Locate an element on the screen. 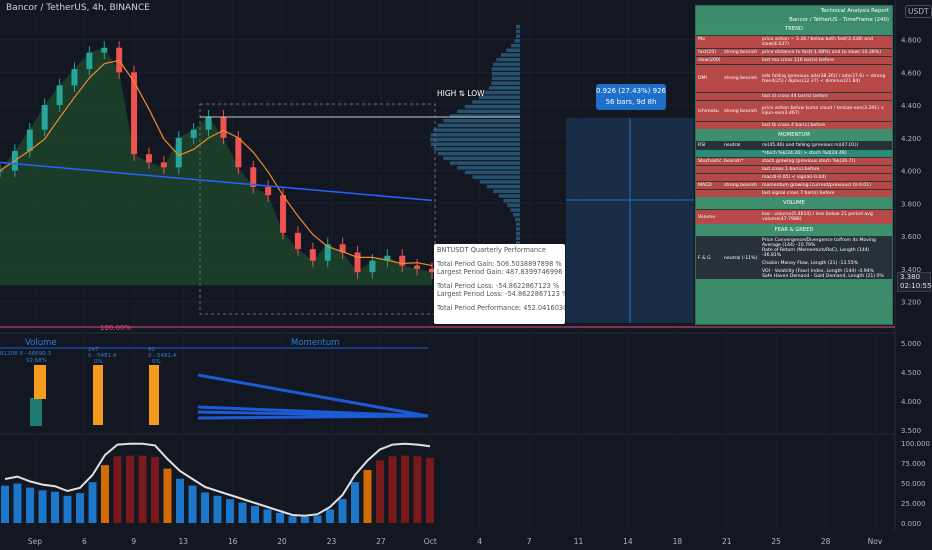 The image size is (932, 550). ta-ichi-text2: last tk cross 4 bar(s) before is located at coordinates (794, 125).